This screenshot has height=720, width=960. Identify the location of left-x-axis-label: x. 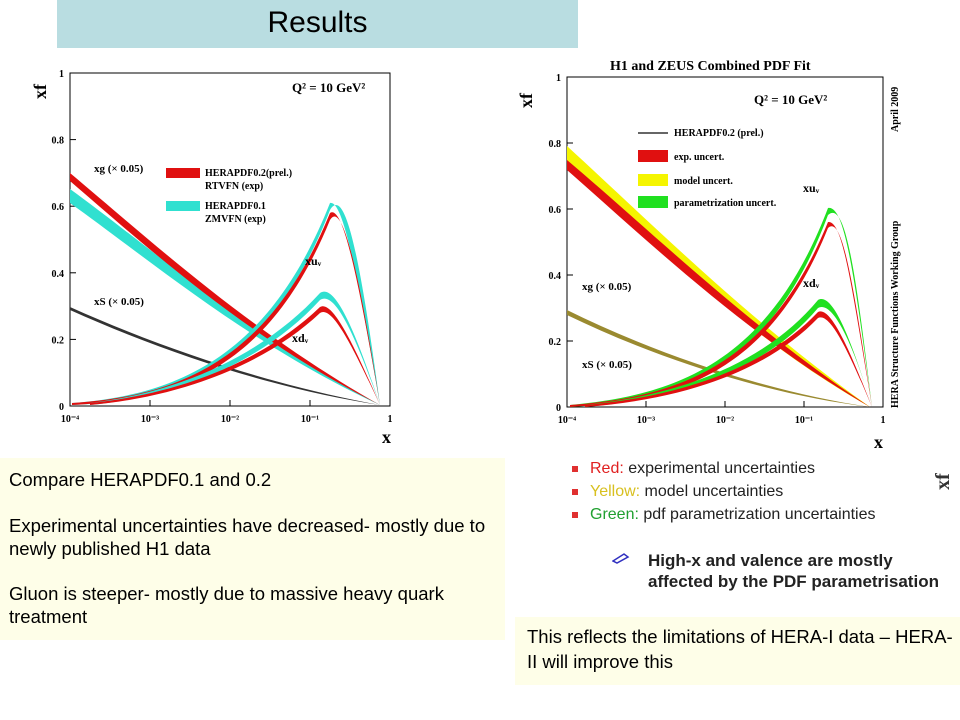
(386, 437).